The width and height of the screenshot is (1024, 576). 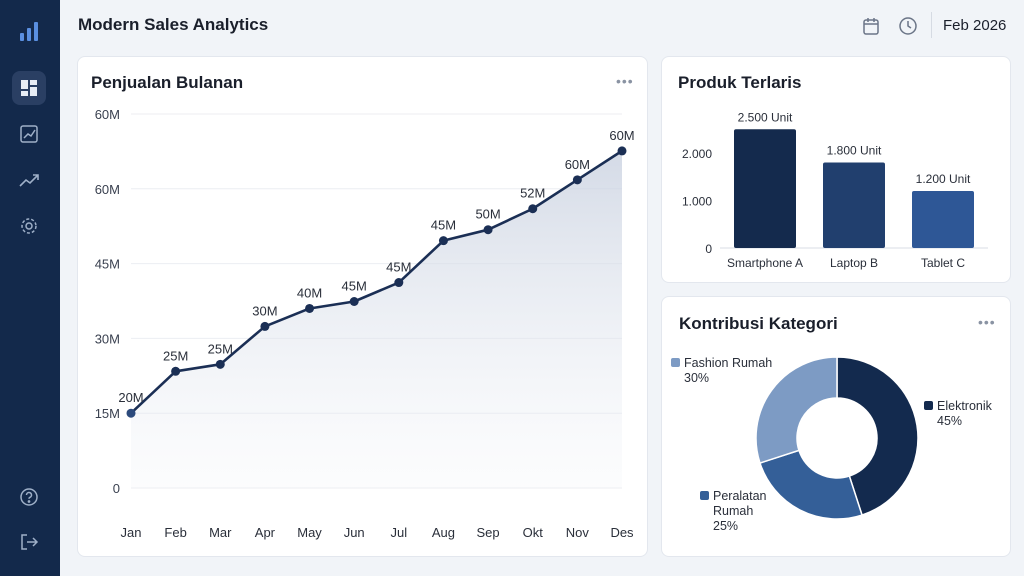 I want to click on legend-value: 45%, so click(x=949, y=421).